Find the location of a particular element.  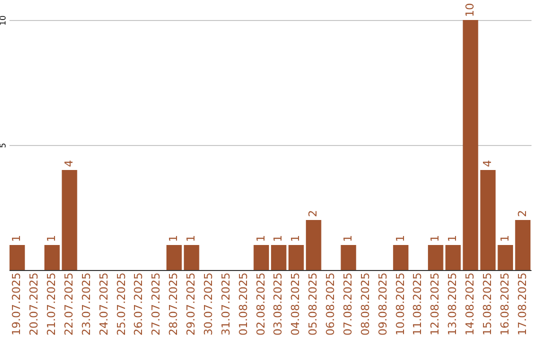

x-tick-label: 01.08.2025 is located at coordinates (243, 304).